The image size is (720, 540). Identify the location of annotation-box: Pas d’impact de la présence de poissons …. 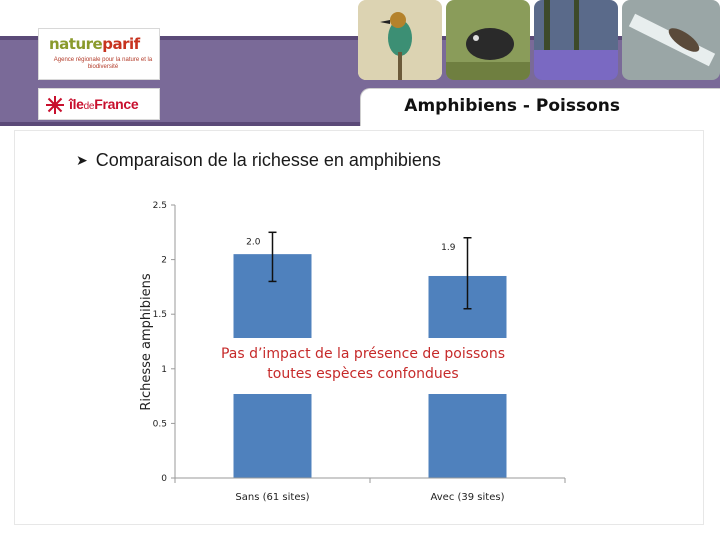
(363, 366).